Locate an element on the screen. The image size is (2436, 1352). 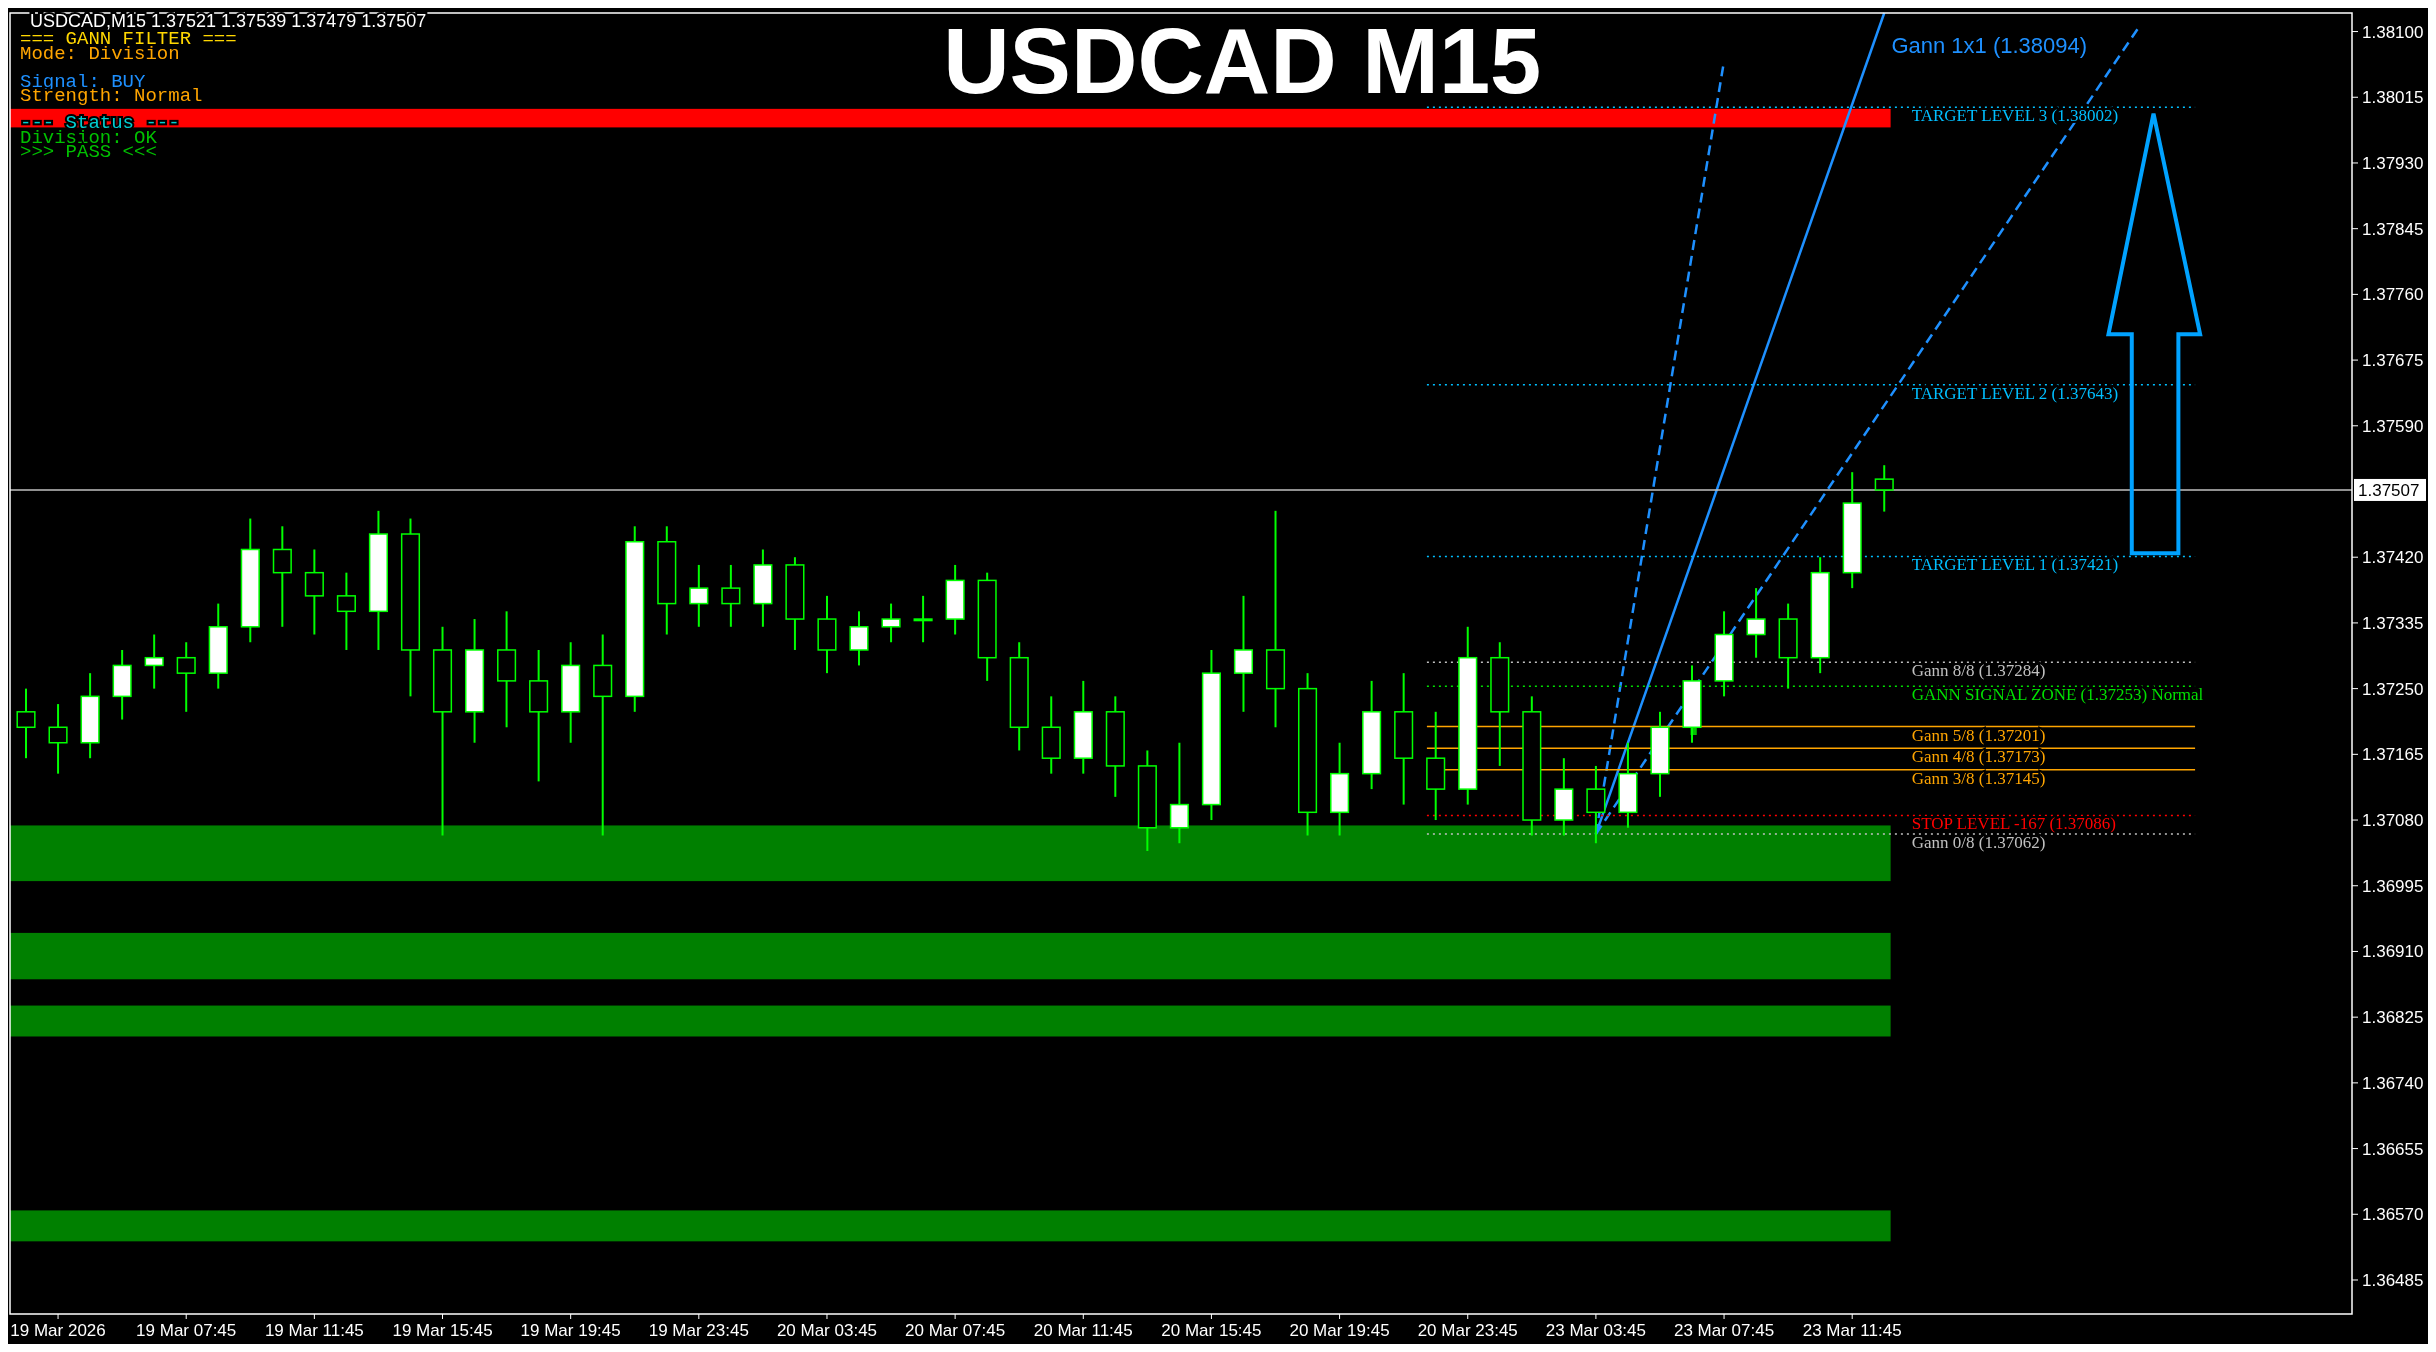
x-tick-label: 20 Mar 11:45 is located at coordinates (1083, 1330).